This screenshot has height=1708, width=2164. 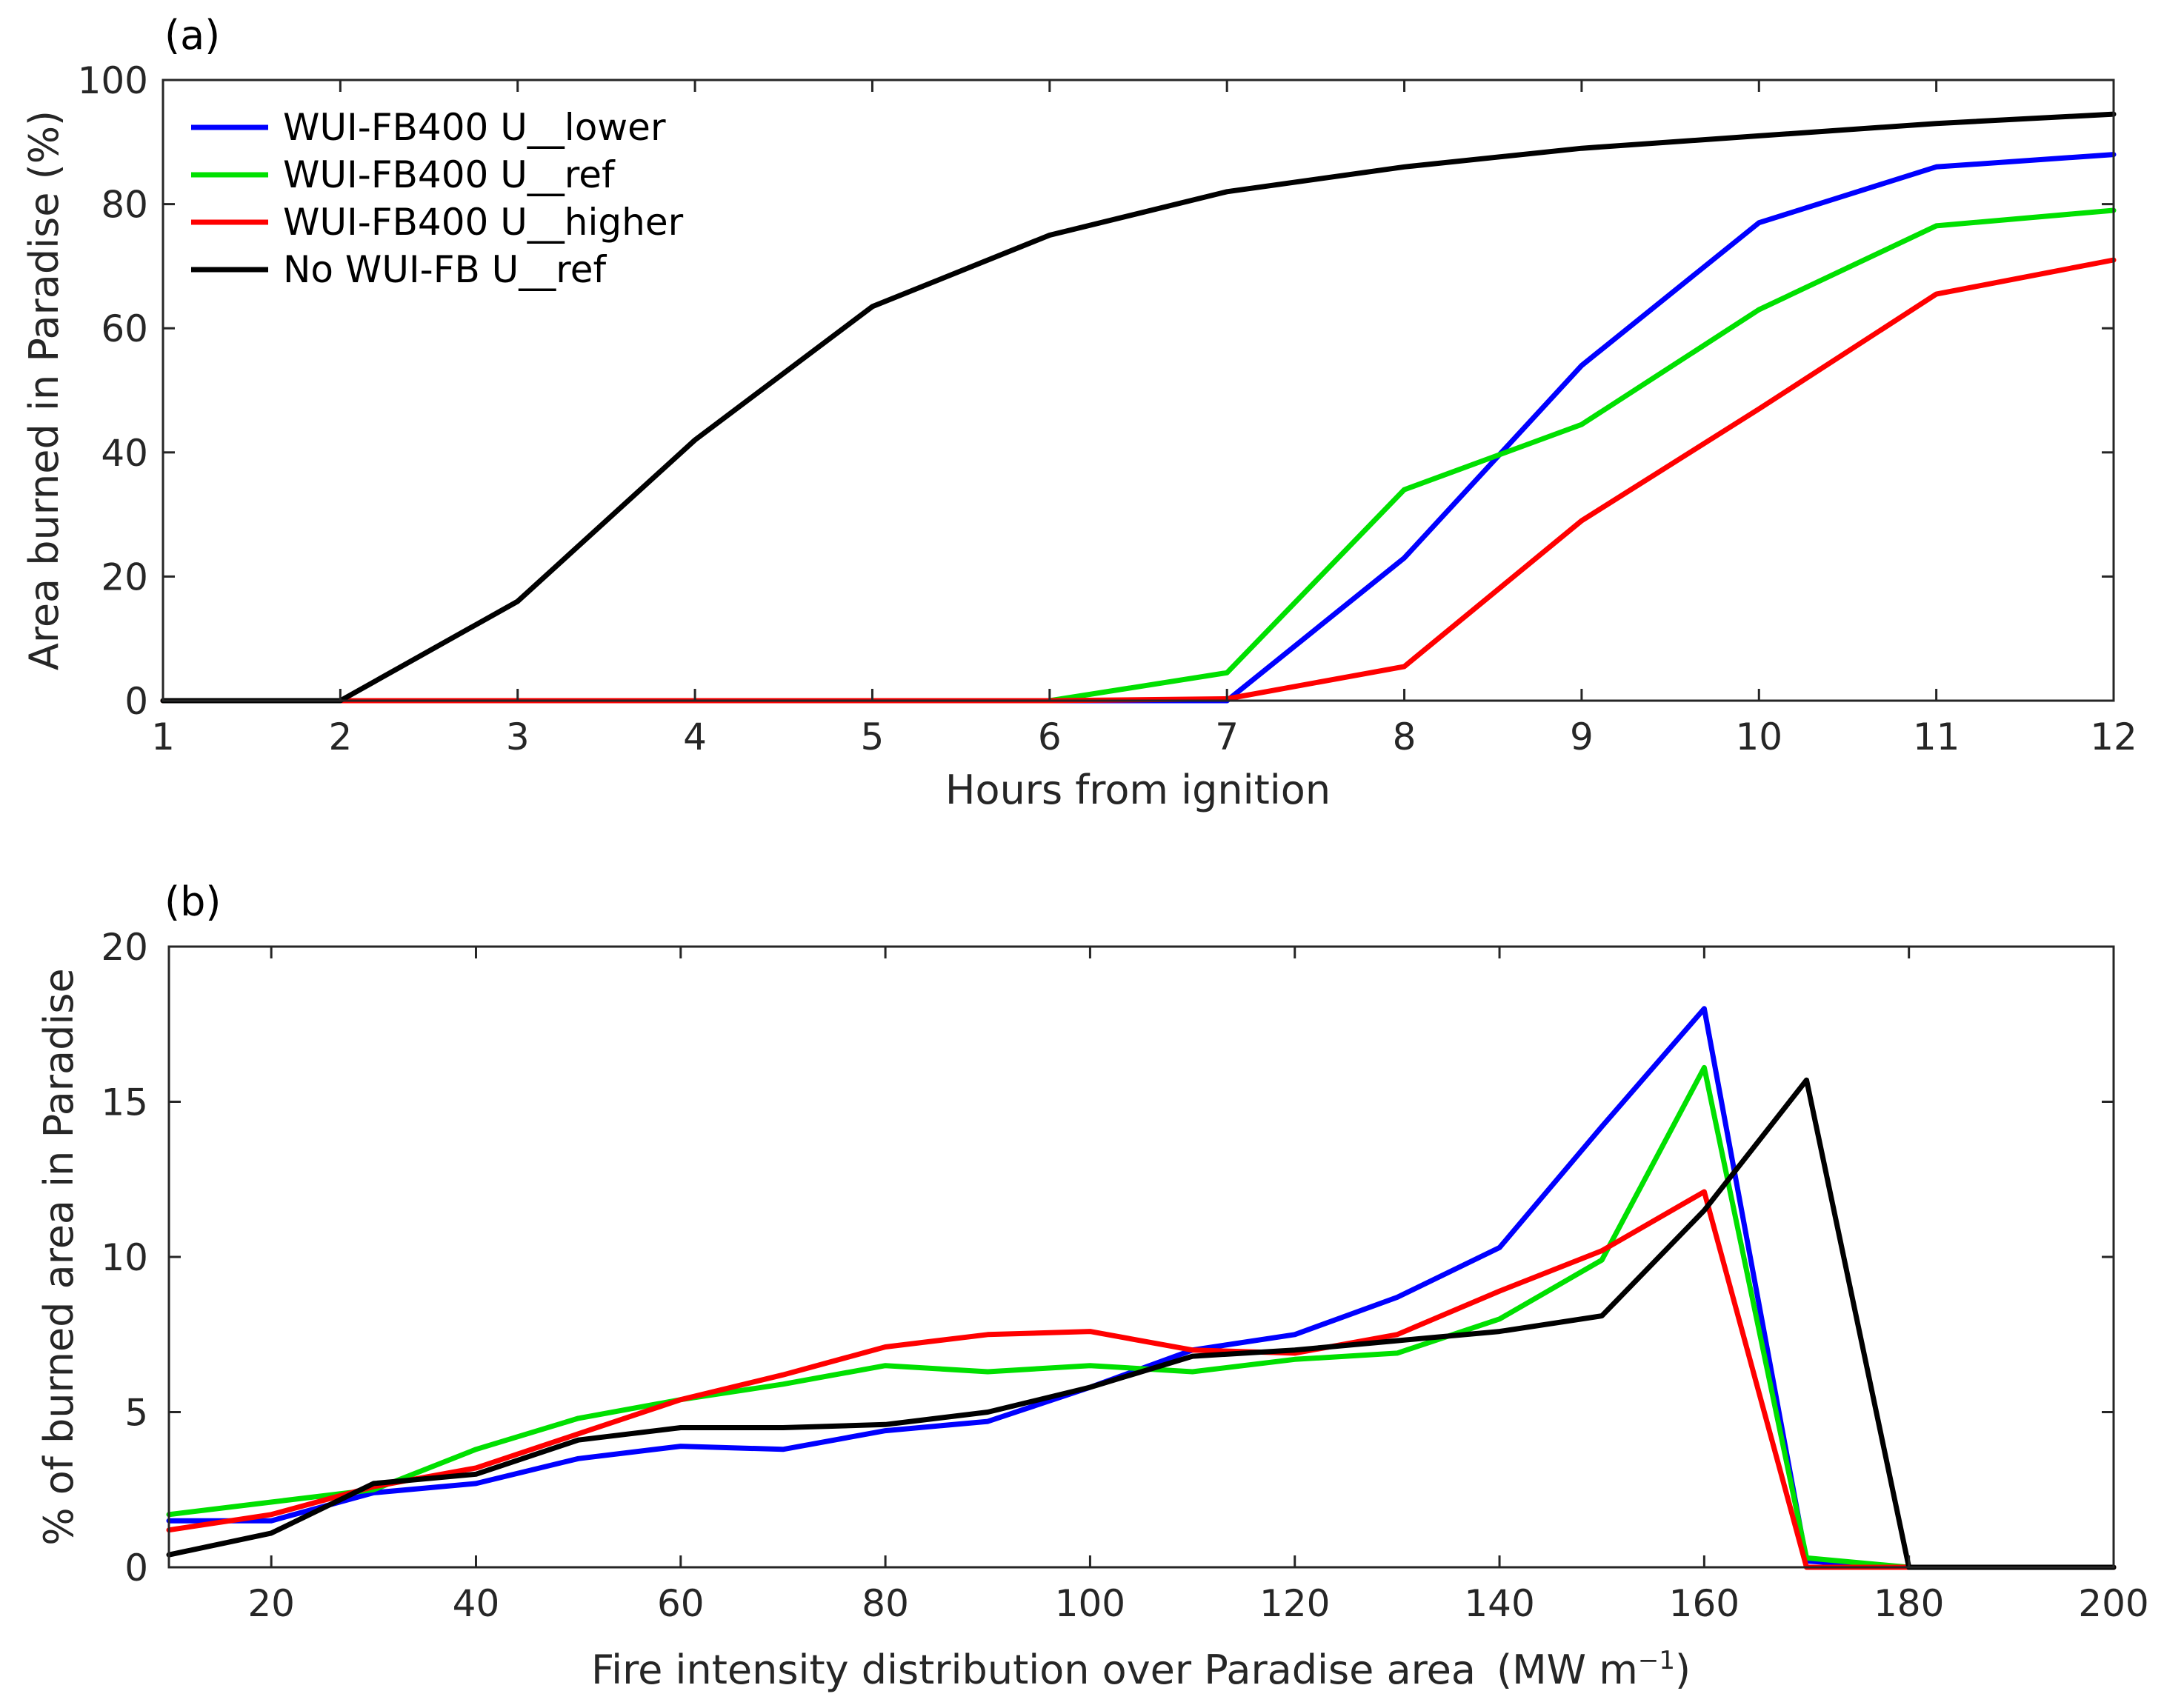 What do you see at coordinates (59, 1256) in the screenshot?
I see `panel-b-y-axis-label: % of burned area in Paradise` at bounding box center [59, 1256].